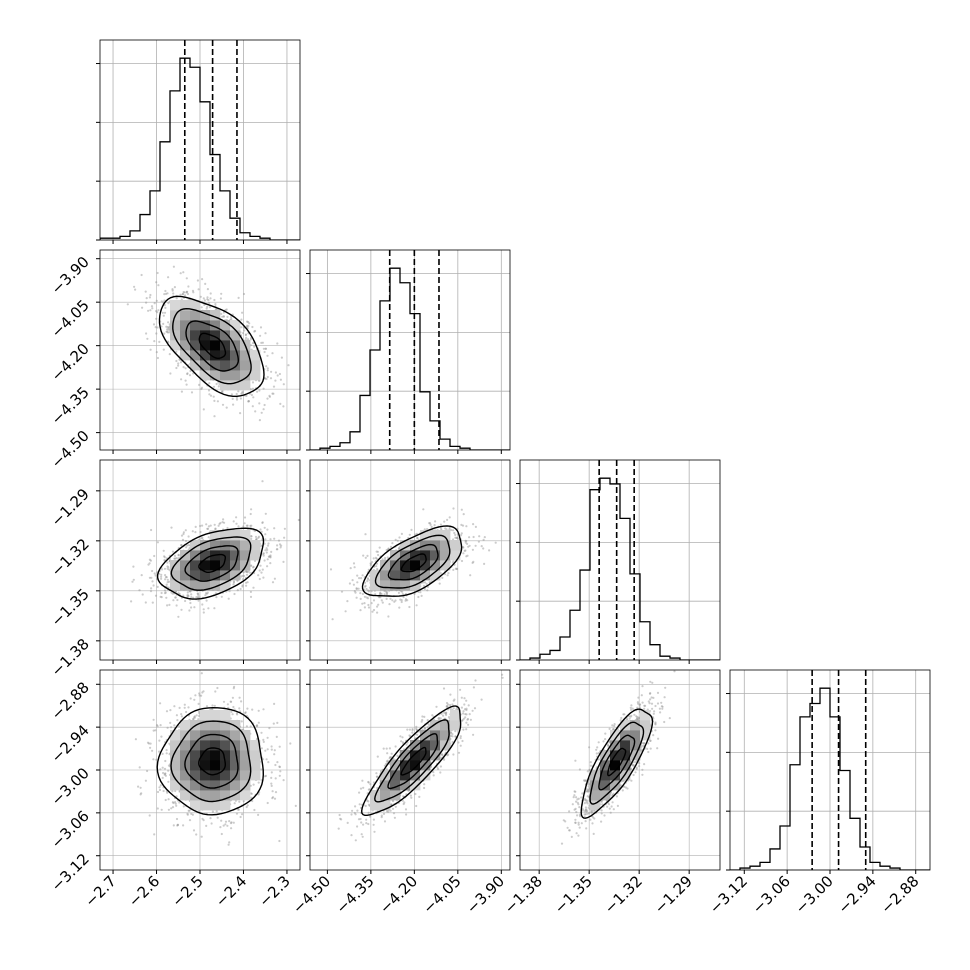 This screenshot has width=970, height=970. Describe the element at coordinates (573, 894) in the screenshot. I see `x-tick-label-p2: −1.35` at that location.